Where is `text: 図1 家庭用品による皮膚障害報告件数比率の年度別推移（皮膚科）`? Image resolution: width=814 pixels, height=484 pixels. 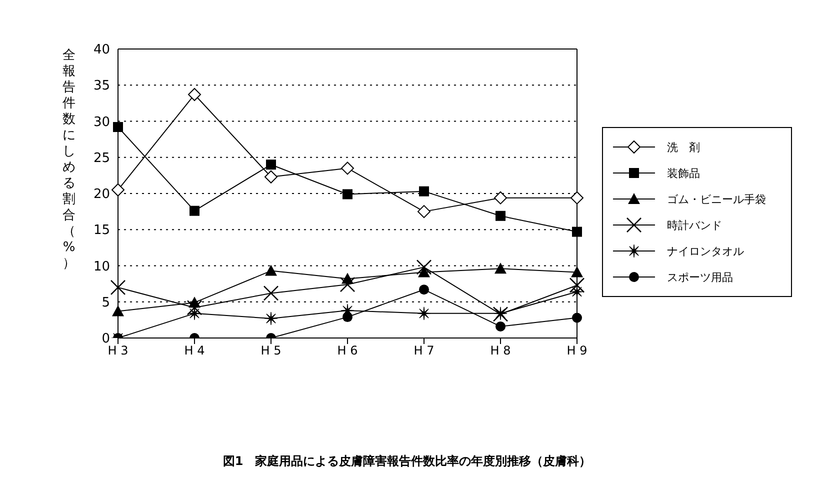 text: 図1 家庭用品による皮膚障害報告件数比率の年度別推移（皮膚科） is located at coordinates (407, 461).